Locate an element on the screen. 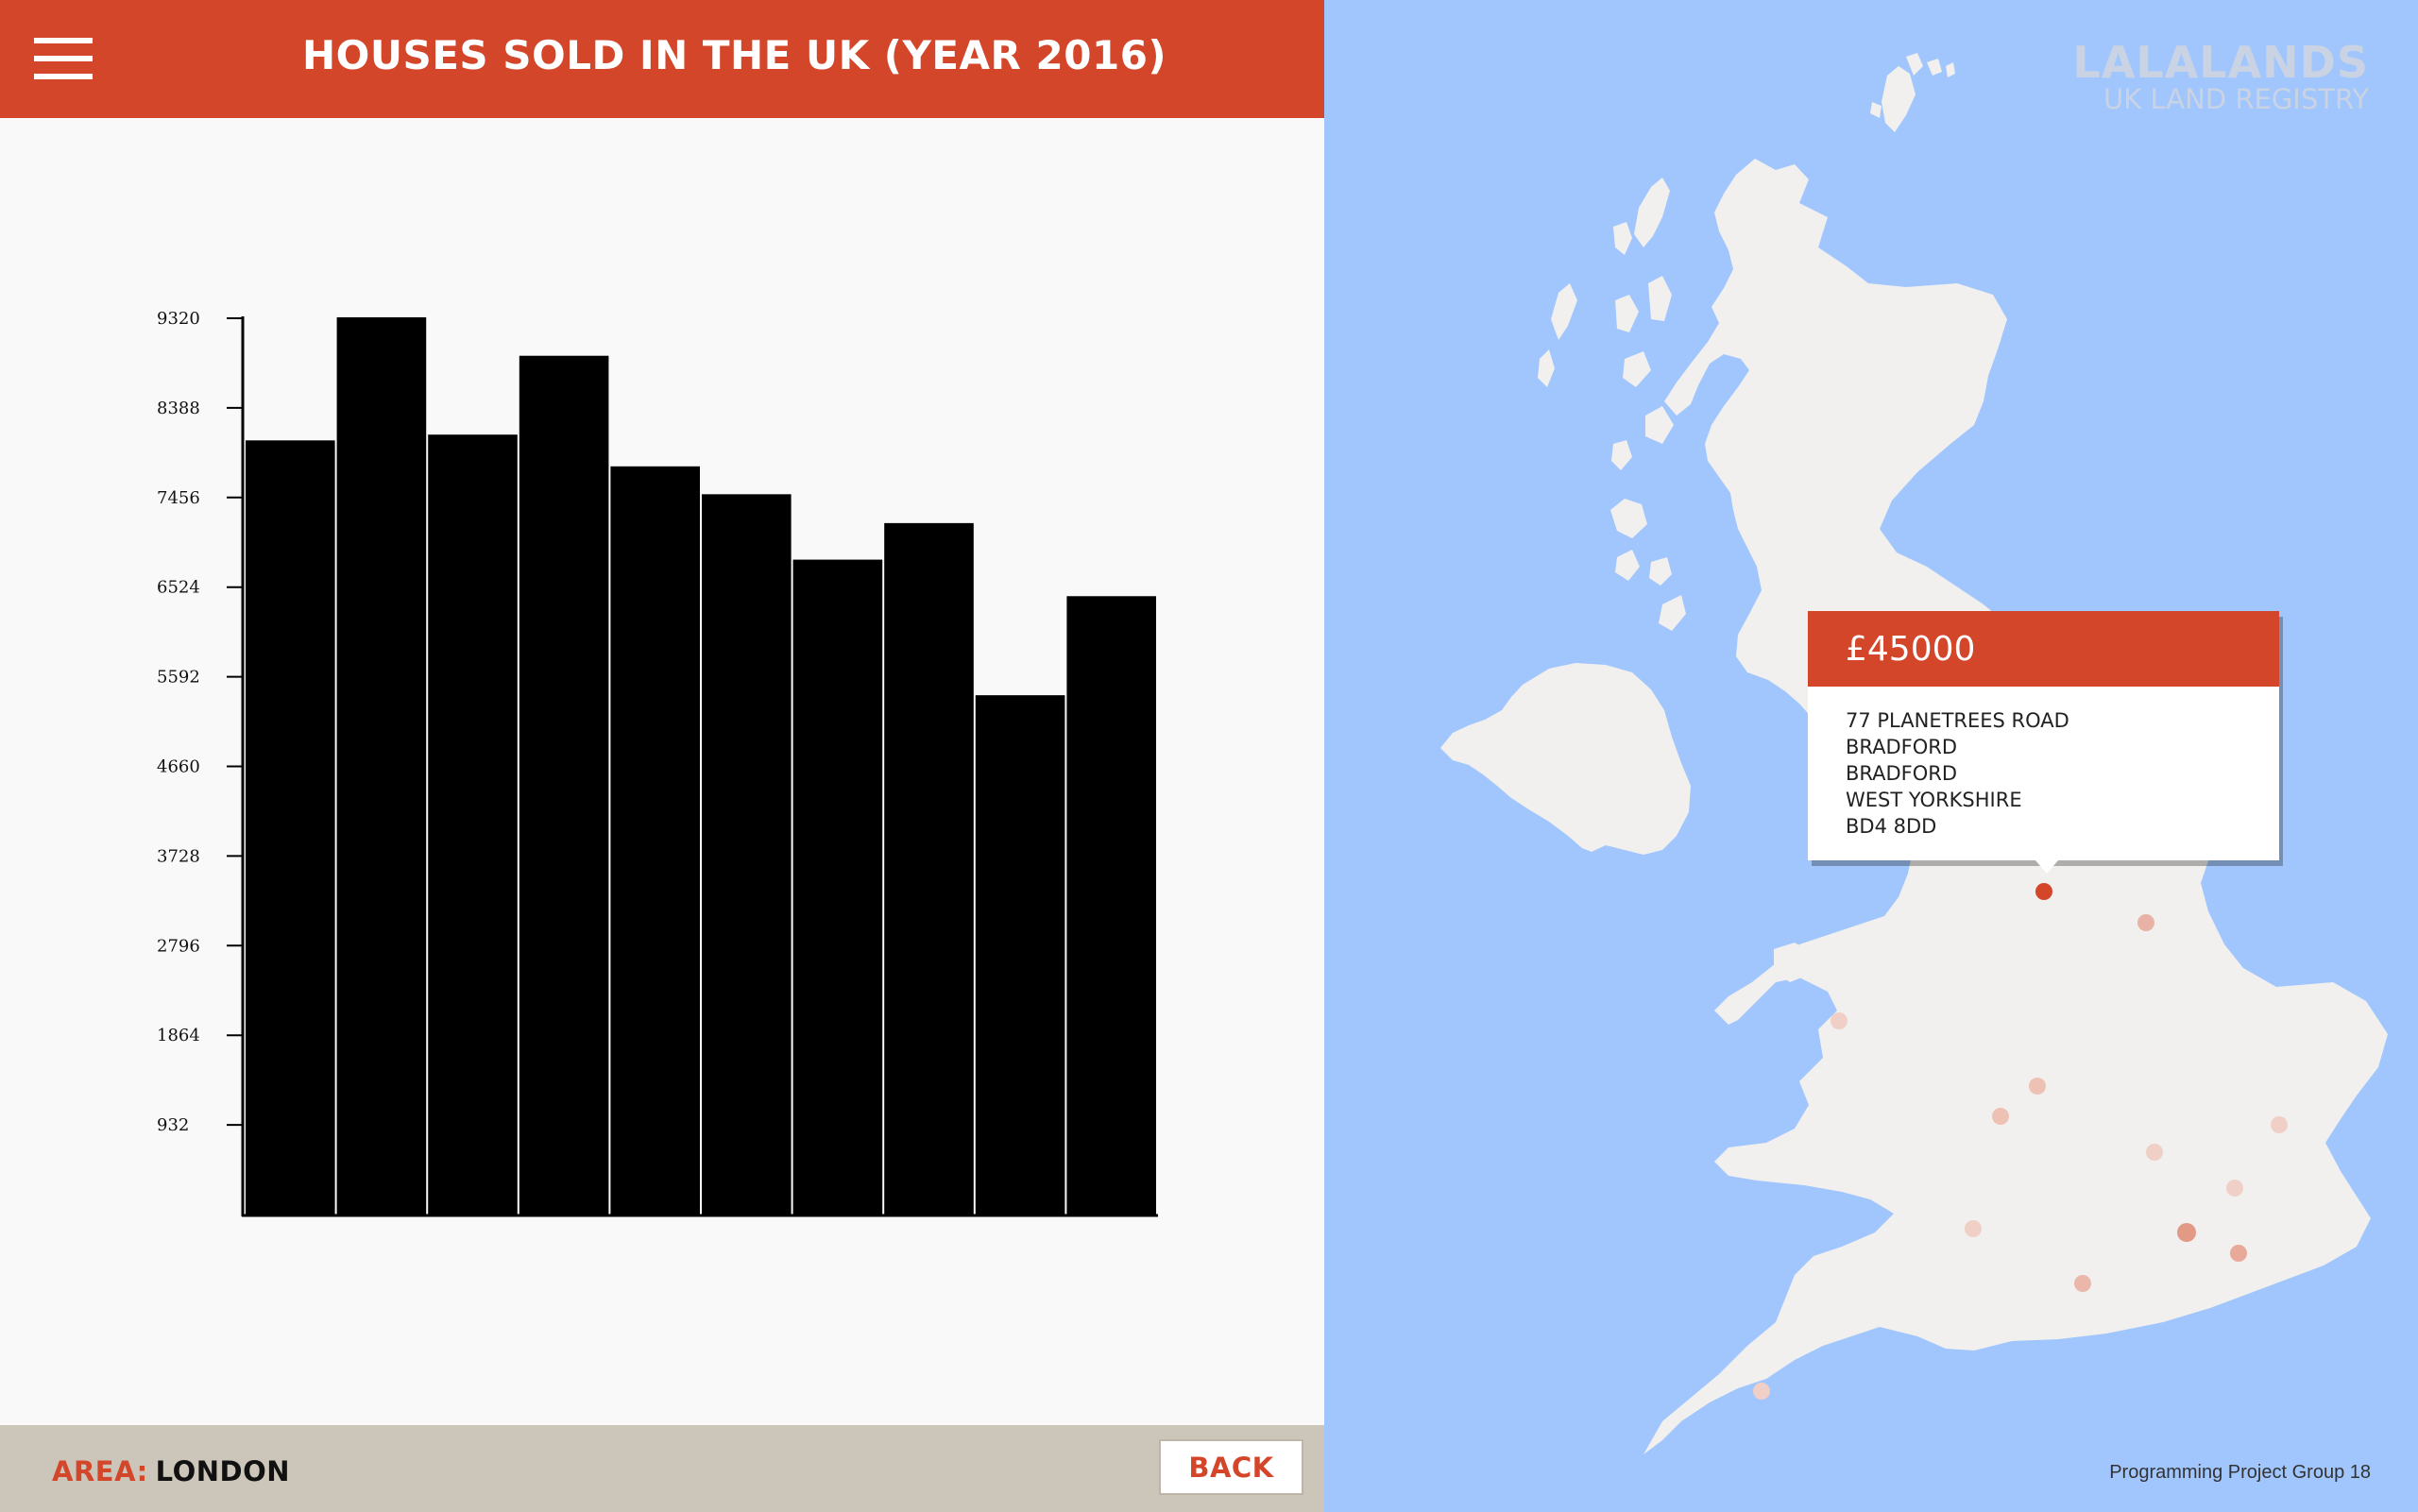  brand-subtitle: UK LAND REGISTRY is located at coordinates (2236, 99).